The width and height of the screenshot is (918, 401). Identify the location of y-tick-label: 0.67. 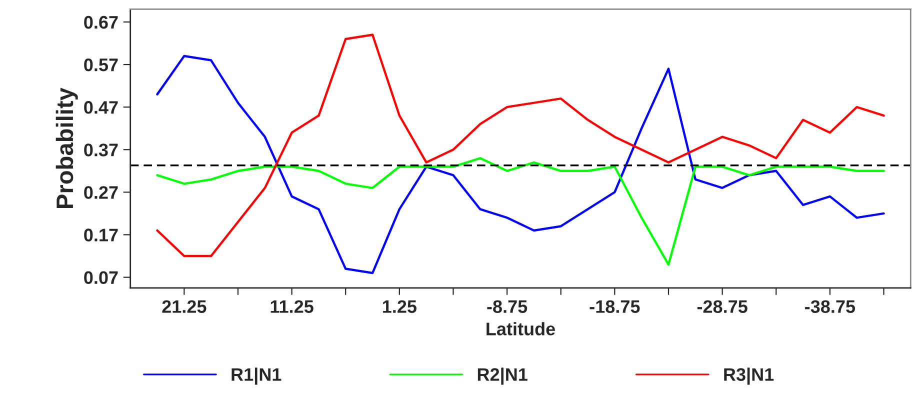
(101, 22).